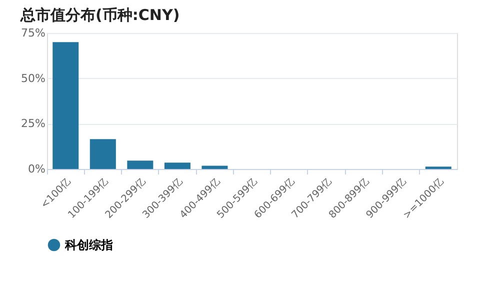  Describe the element at coordinates (33, 78) in the screenshot. I see `y-tick-label: 50%` at that location.